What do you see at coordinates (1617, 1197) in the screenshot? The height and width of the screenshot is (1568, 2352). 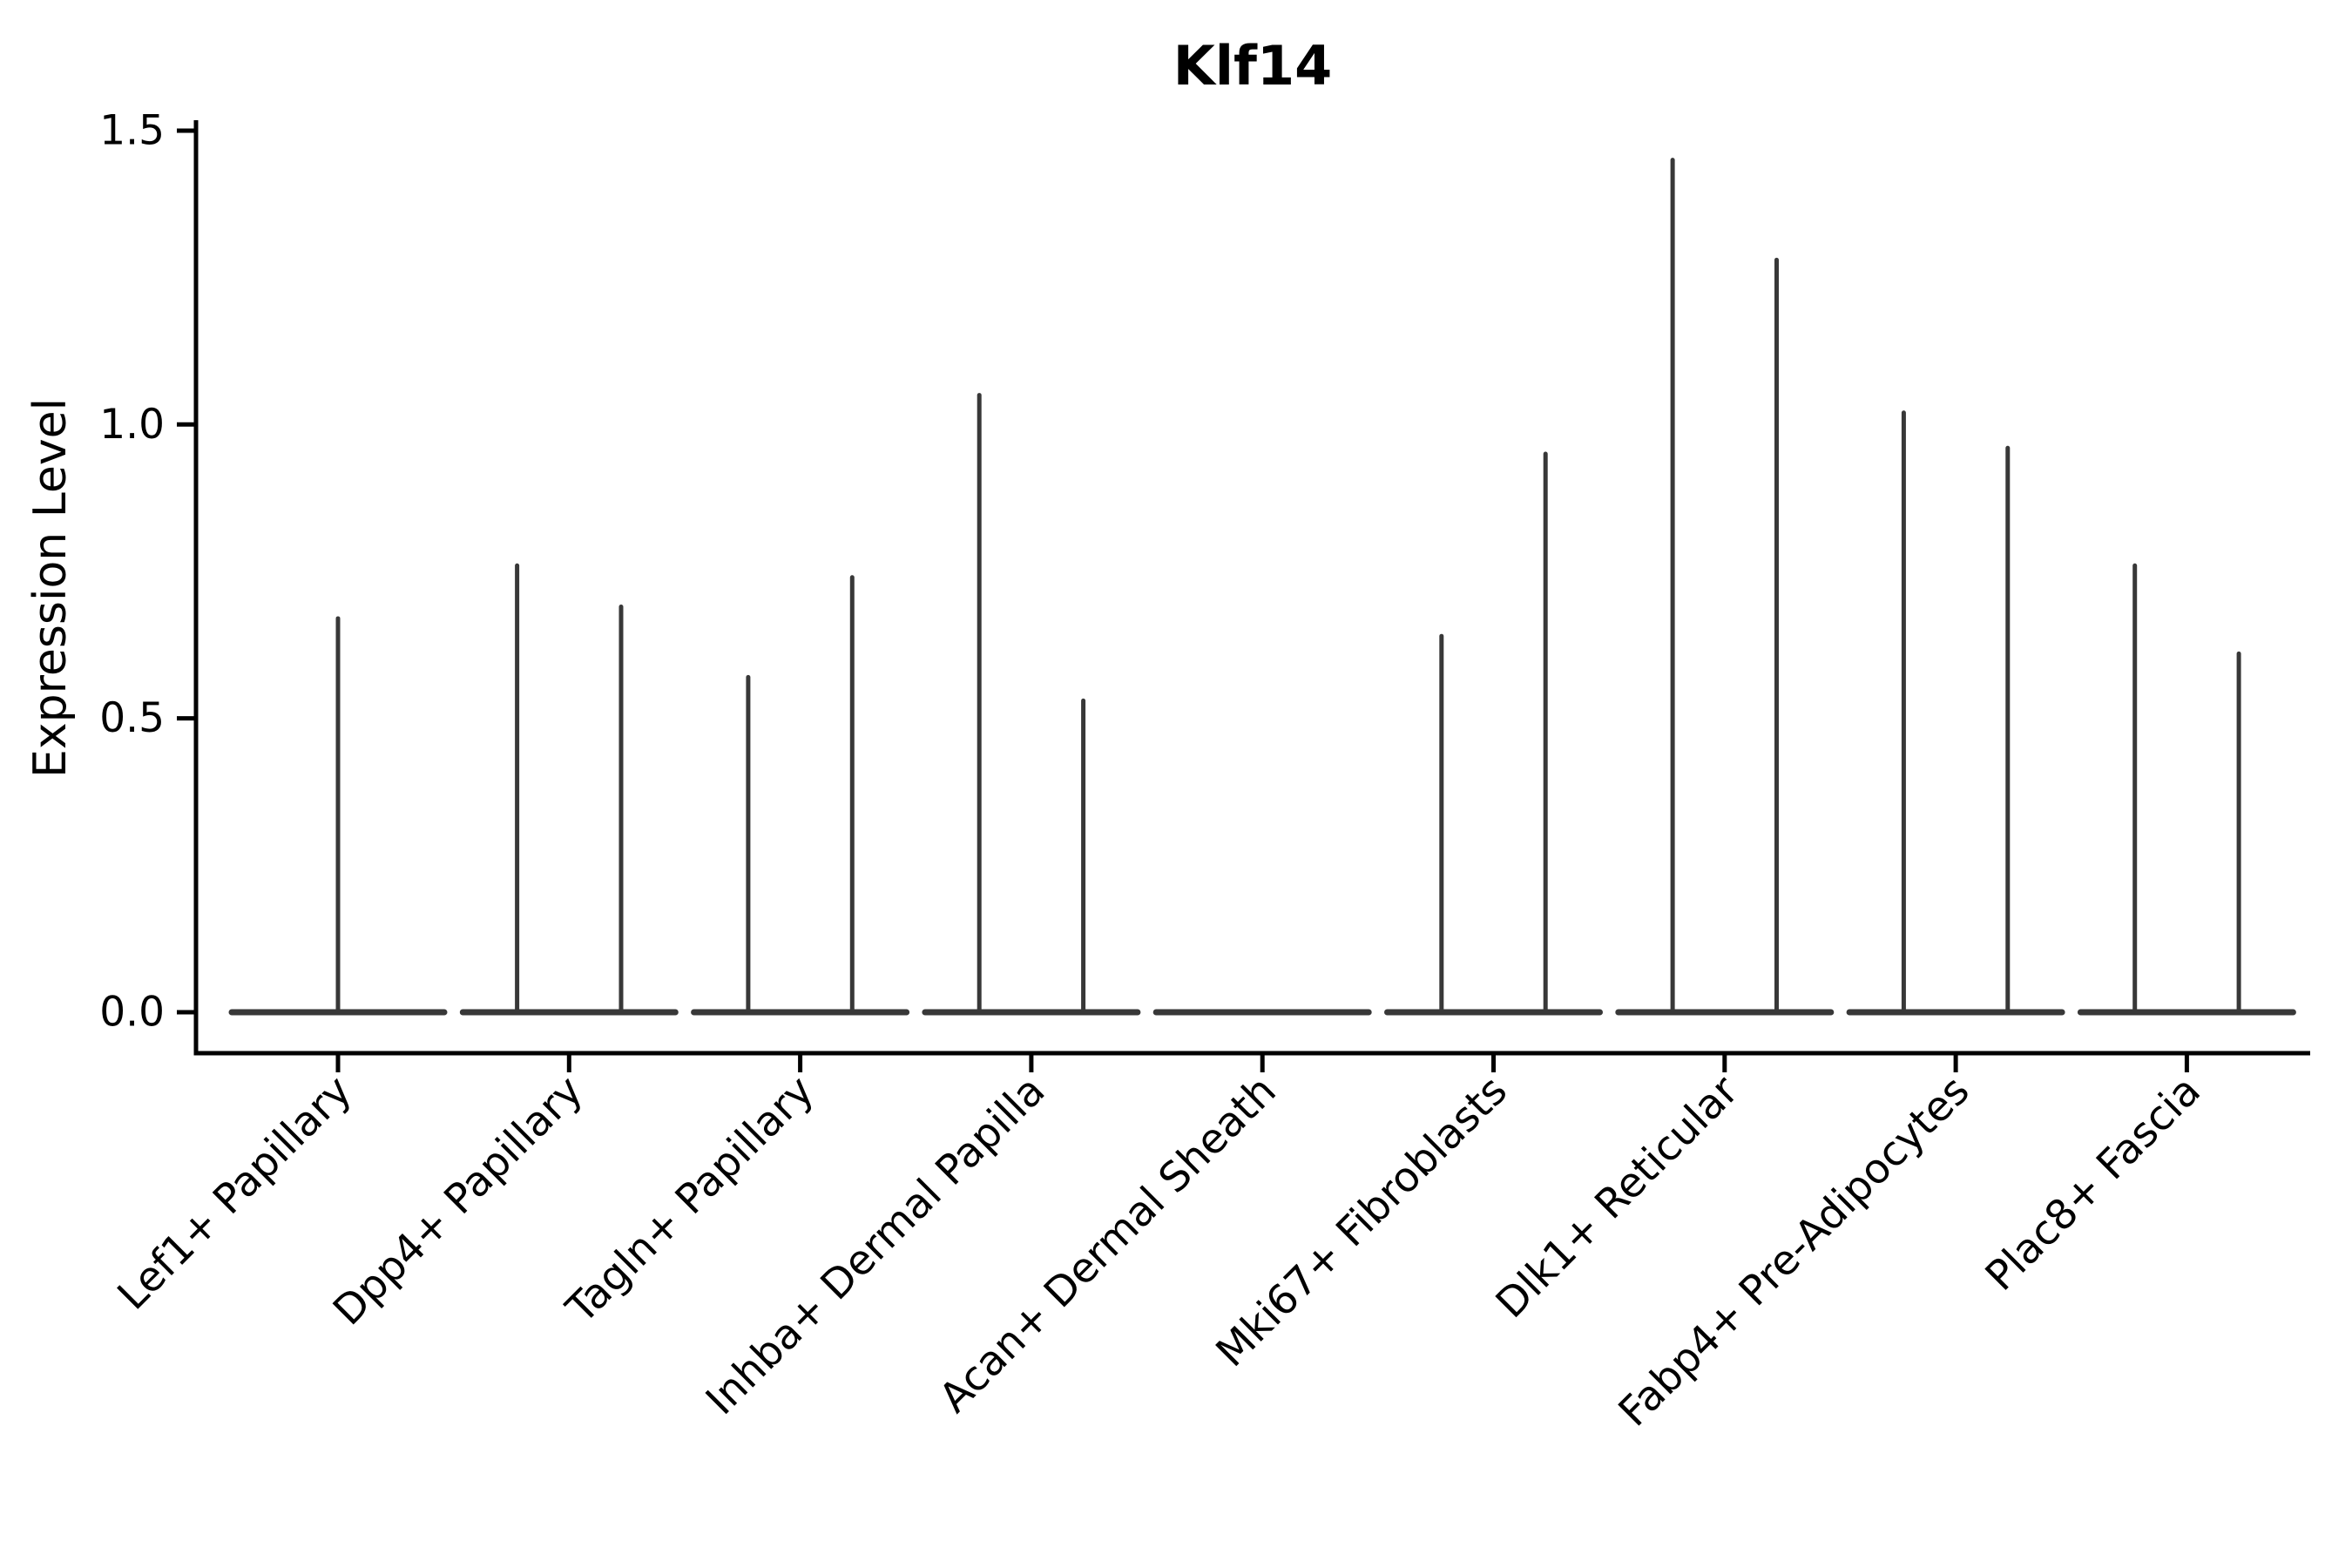 I see `x-tick-label: Dlk1+ Reticular` at bounding box center [1617, 1197].